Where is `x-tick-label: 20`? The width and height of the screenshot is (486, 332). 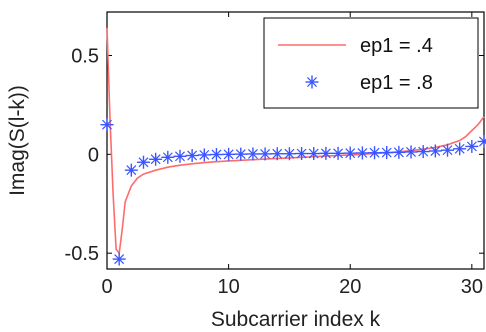
x-tick-label: 20 is located at coordinates (350, 287).